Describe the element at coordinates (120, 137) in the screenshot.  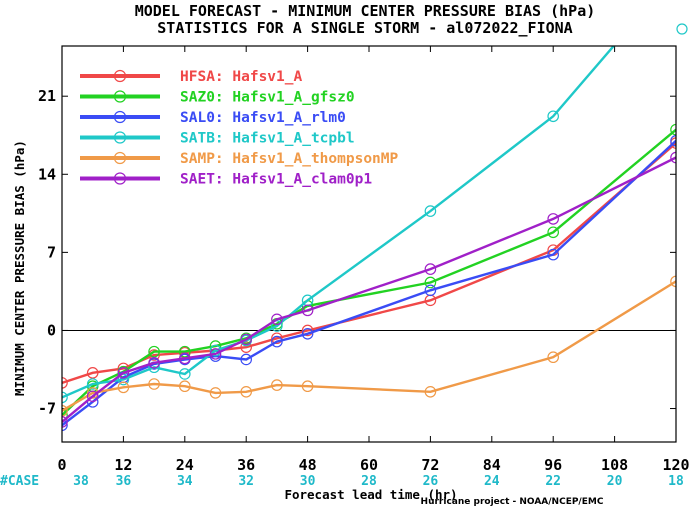
I see `legend-marker-satb` at that location.